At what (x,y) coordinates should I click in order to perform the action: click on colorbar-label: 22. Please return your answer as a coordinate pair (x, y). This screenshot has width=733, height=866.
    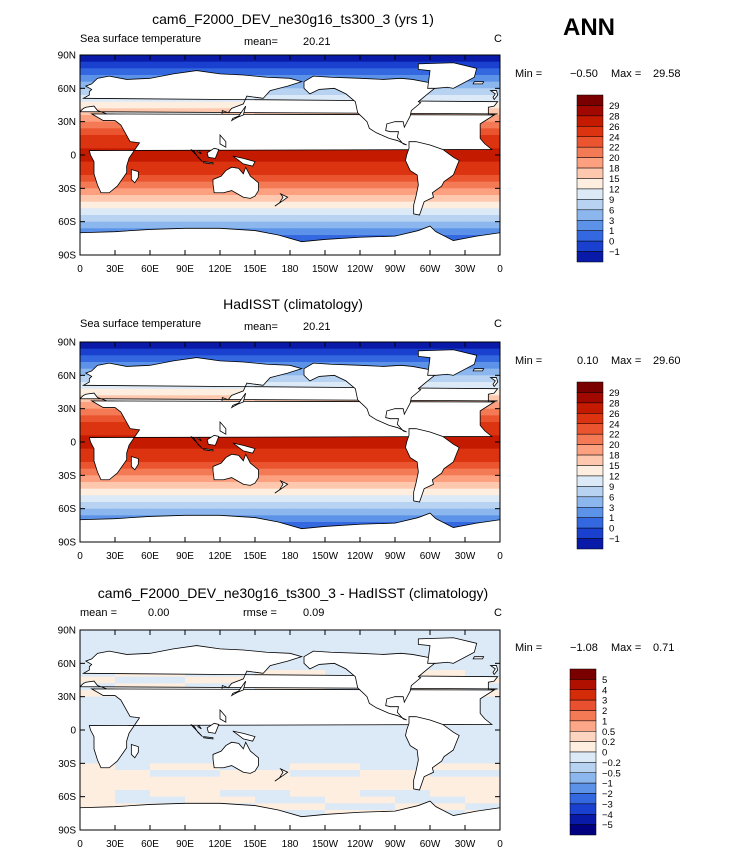
    Looking at the image, I should click on (614, 148).